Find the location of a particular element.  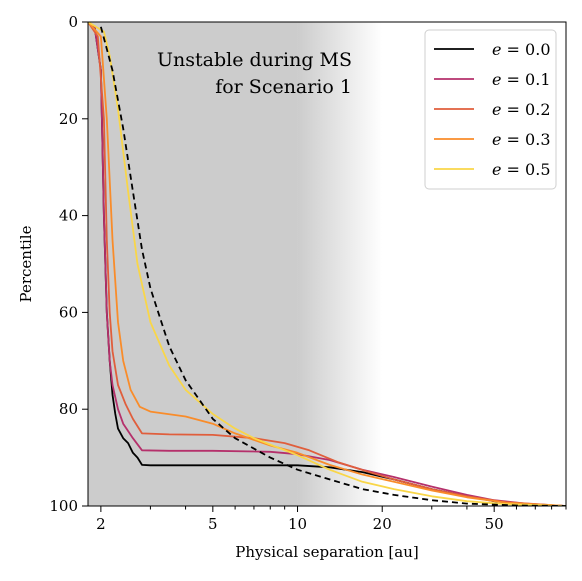

y-tick-label-2: 40 is located at coordinates (68, 216).